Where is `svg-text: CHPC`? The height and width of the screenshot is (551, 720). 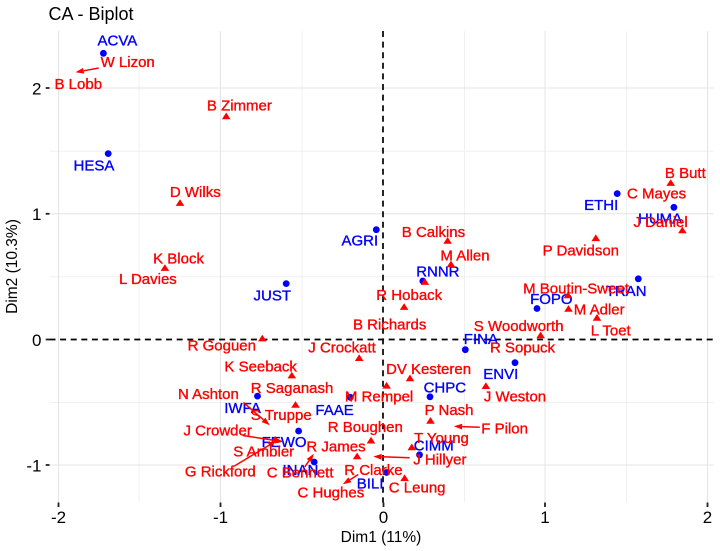 svg-text: CHPC is located at coordinates (445, 387).